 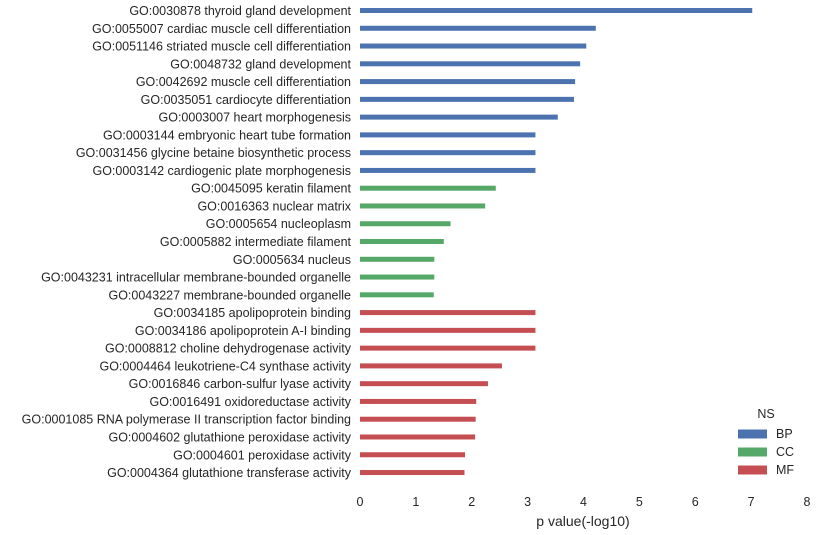 I want to click on x-tick-label-3: 3, so click(x=527, y=502).